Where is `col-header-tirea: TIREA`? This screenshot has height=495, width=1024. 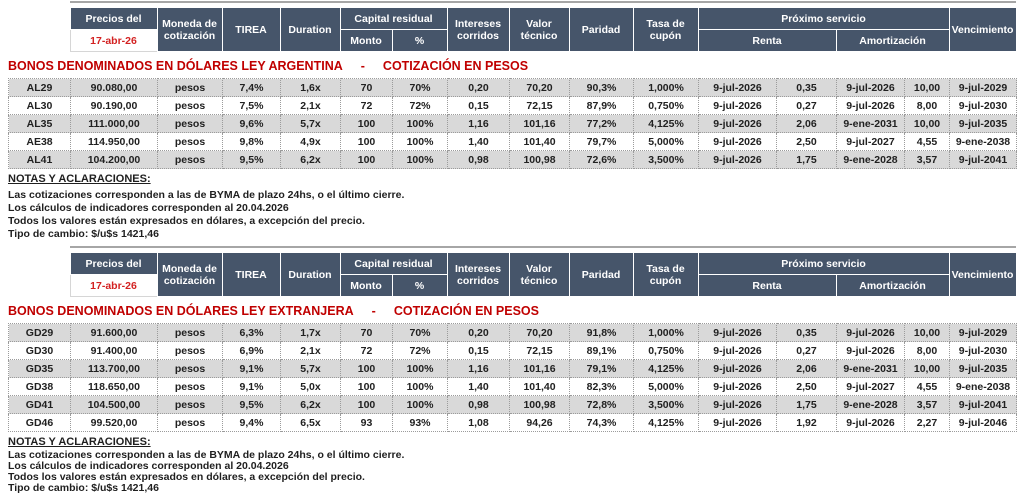 col-header-tirea: TIREA is located at coordinates (251, 29).